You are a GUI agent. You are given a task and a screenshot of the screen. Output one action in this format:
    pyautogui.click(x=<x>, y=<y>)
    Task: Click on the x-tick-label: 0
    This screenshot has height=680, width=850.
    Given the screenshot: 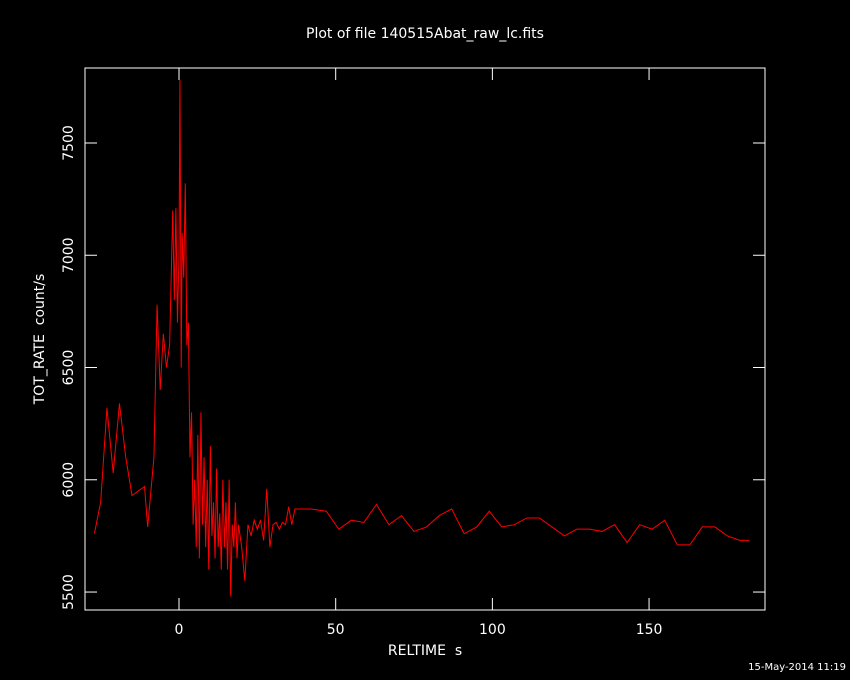 What is the action you would take?
    pyautogui.click(x=179, y=630)
    